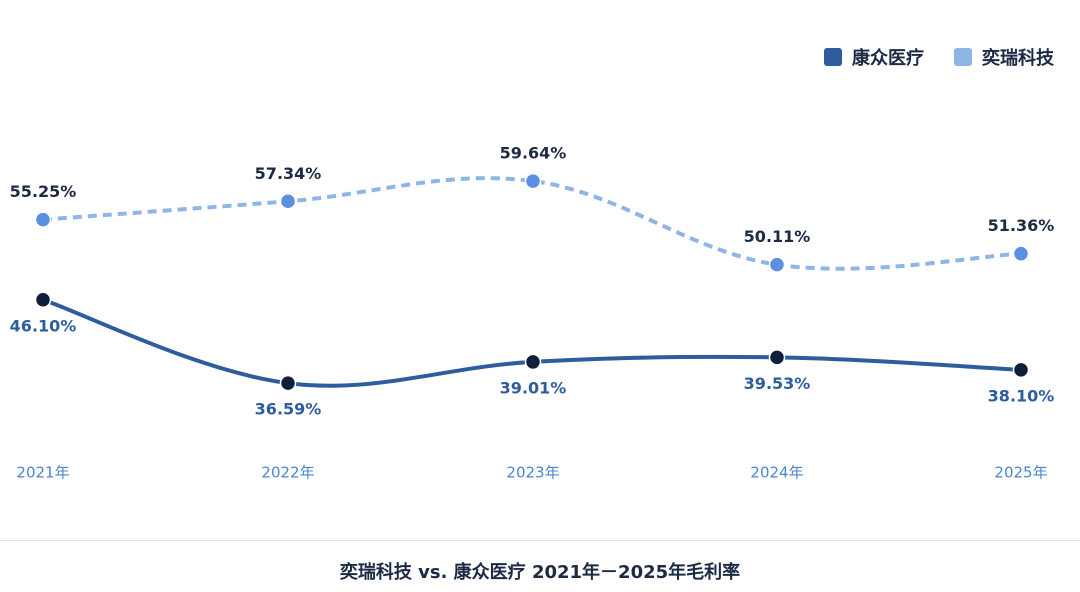  Describe the element at coordinates (288, 409) in the screenshot. I see `data-label-s0-1: 36.59%` at that location.